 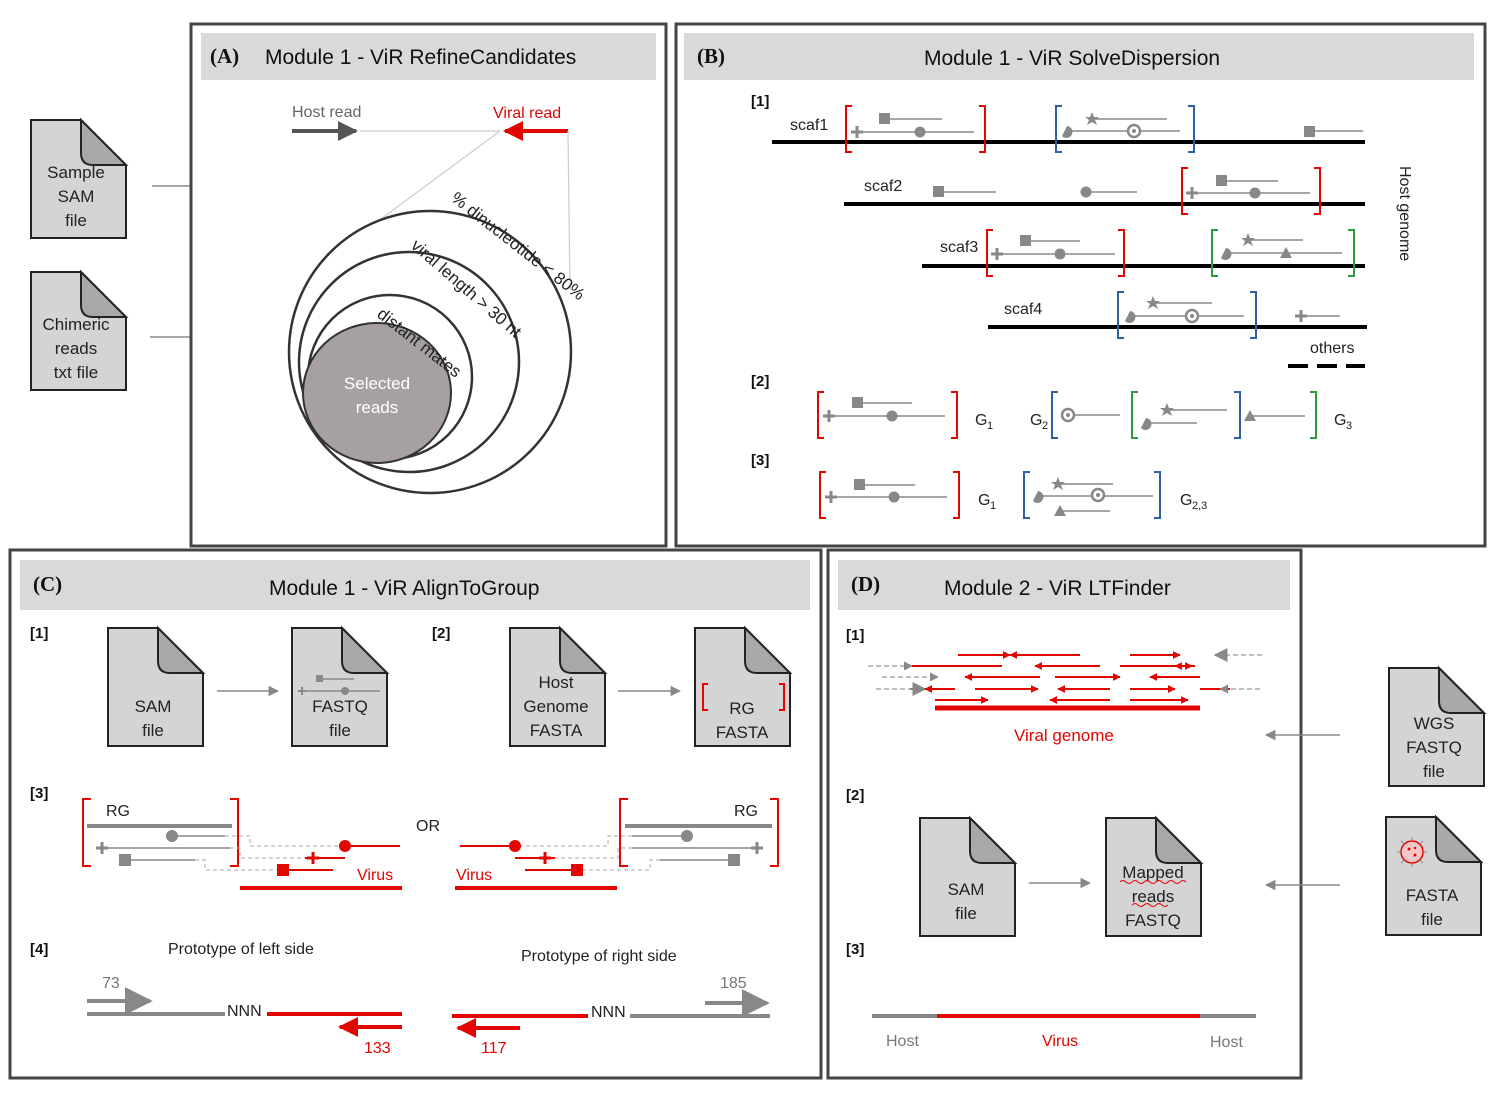 What do you see at coordinates (339, 687) in the screenshot?
I see `fastq-file-icon-c: FASTQ file` at bounding box center [339, 687].